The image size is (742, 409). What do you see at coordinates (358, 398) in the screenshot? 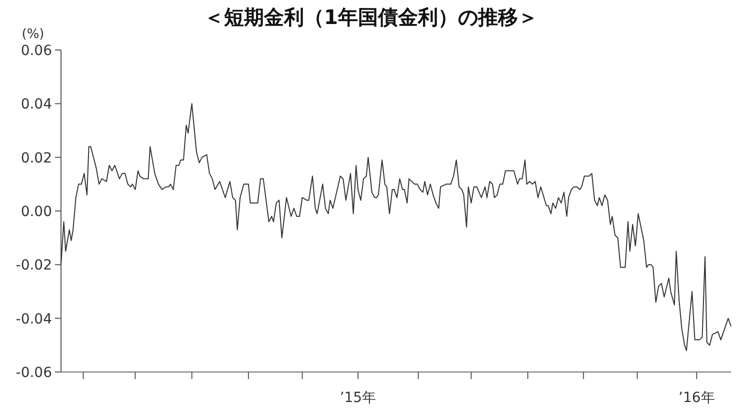
I see `x-tick-label: ’15年` at bounding box center [358, 398].